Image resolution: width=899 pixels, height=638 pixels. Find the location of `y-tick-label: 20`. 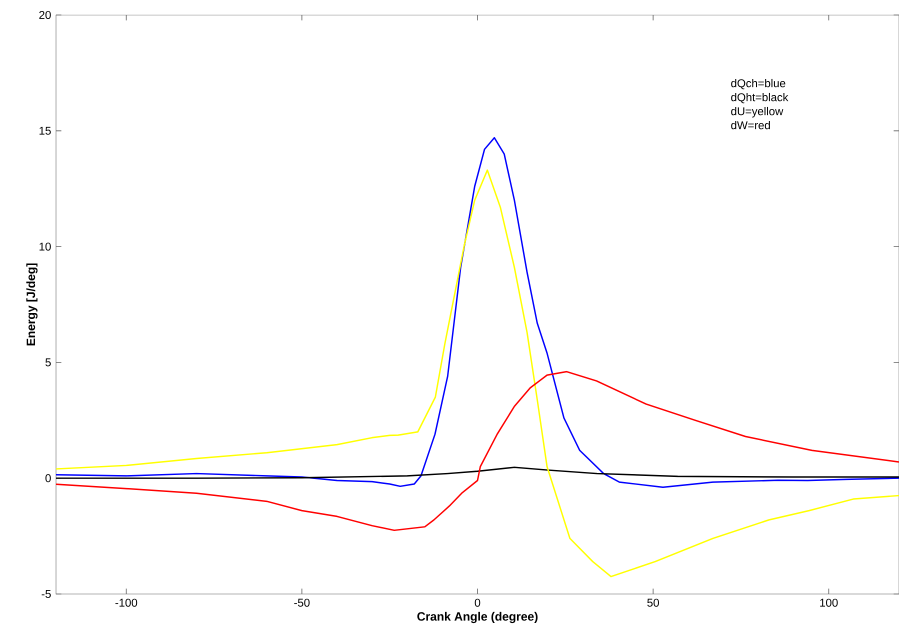

y-tick-label: 20 is located at coordinates (45, 14).